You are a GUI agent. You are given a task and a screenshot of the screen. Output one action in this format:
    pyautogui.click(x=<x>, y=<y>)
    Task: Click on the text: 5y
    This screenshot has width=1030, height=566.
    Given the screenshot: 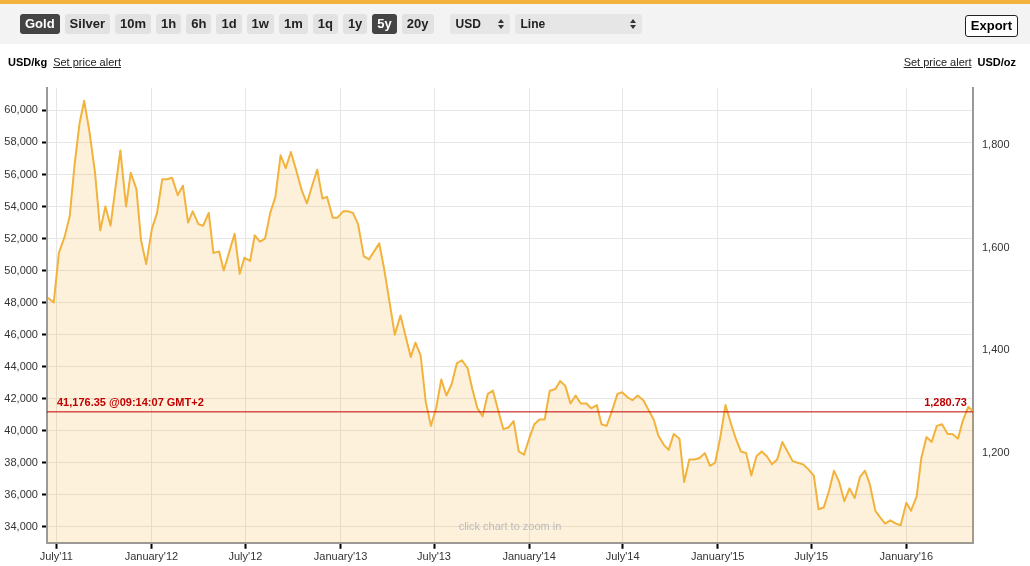 What is the action you would take?
    pyautogui.click(x=384, y=24)
    